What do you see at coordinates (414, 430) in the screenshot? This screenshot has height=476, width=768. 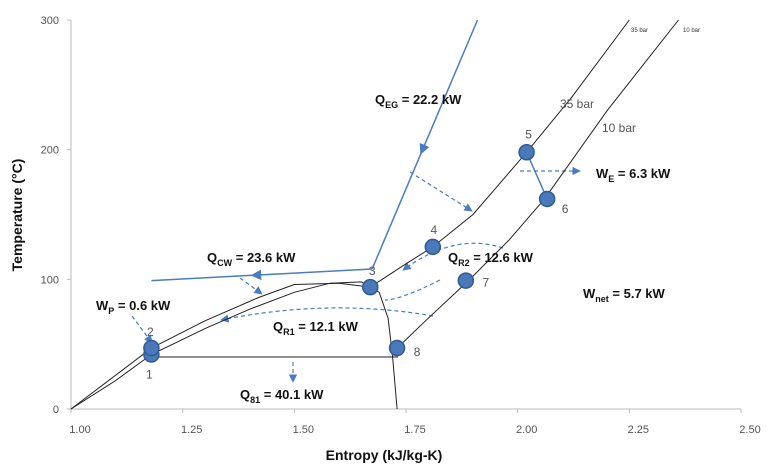 I see `x-tick-label: 1.75` at bounding box center [414, 430].